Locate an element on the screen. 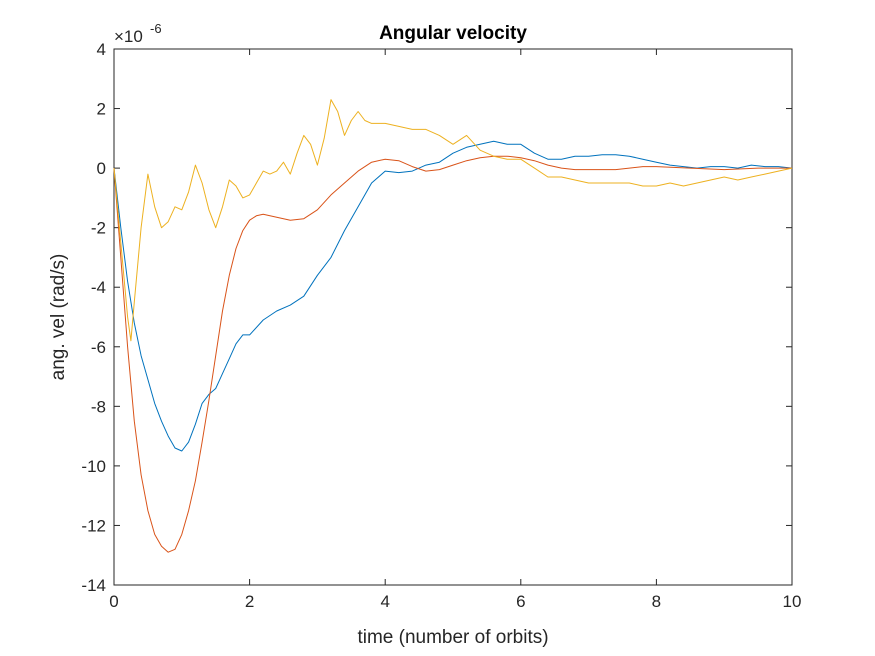 The width and height of the screenshot is (875, 656). y-tick-label: -10 is located at coordinates (93, 466).